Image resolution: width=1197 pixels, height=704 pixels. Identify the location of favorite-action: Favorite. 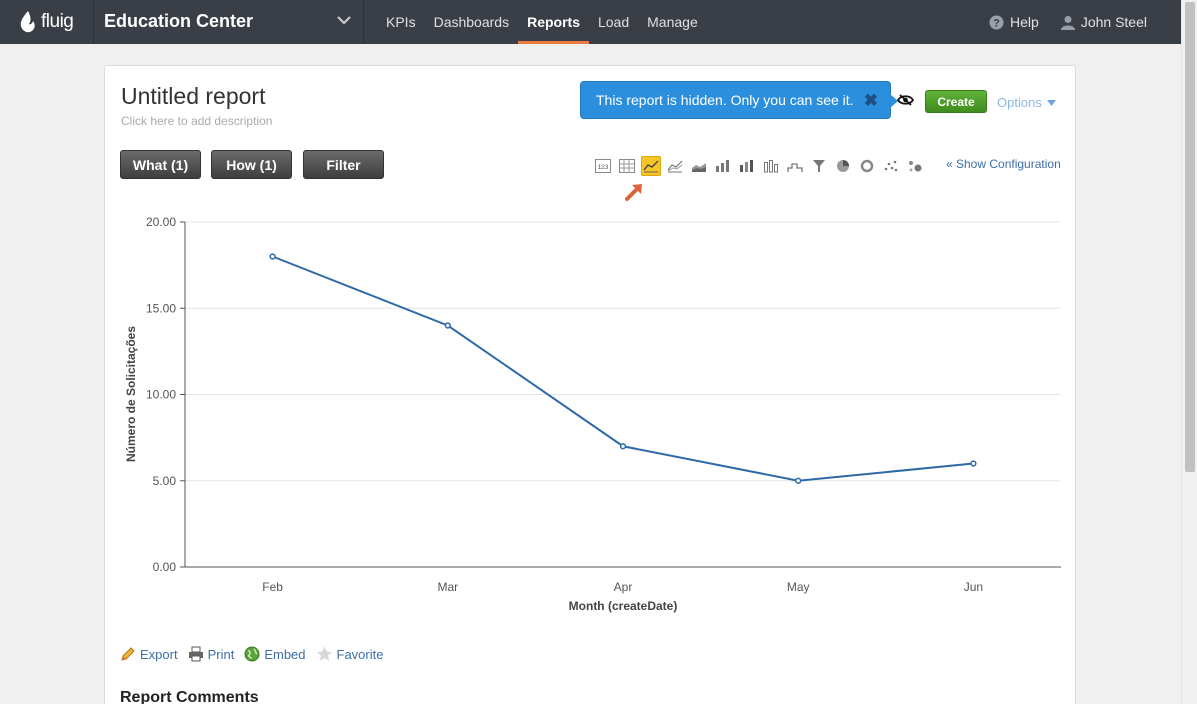
(350, 654).